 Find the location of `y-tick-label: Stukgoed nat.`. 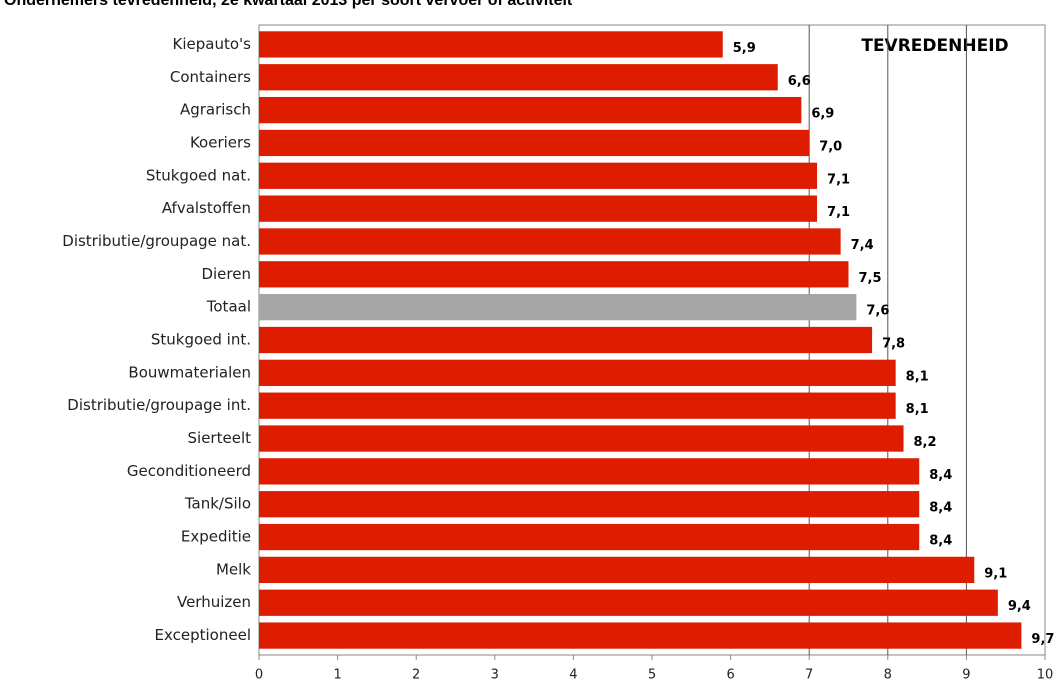

y-tick-label: Stukgoed nat. is located at coordinates (198, 175).